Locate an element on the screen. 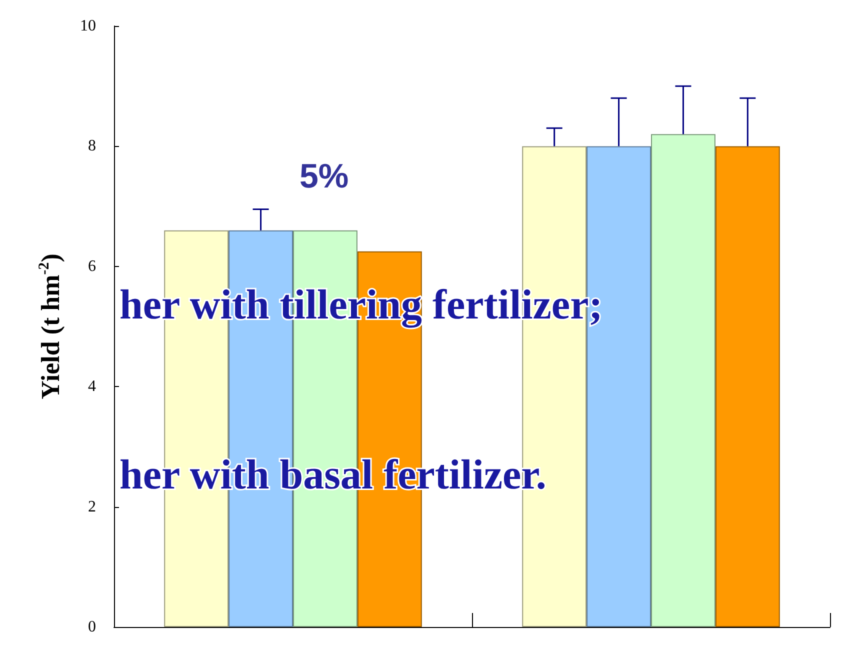 The image size is (846, 649). y-tick-label: 10 is located at coordinates (88, 26).